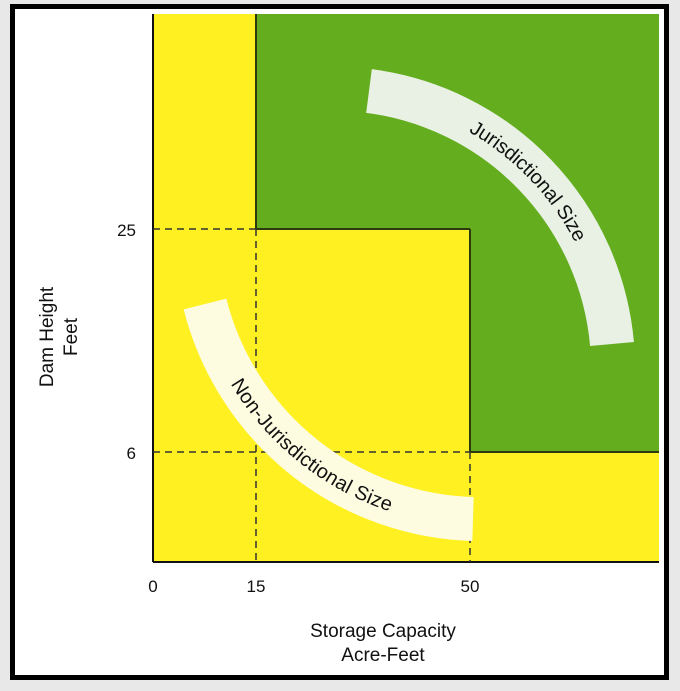 Image resolution: width=680 pixels, height=691 pixels. What do you see at coordinates (470, 586) in the screenshot?
I see `x-tick-label: 50` at bounding box center [470, 586].